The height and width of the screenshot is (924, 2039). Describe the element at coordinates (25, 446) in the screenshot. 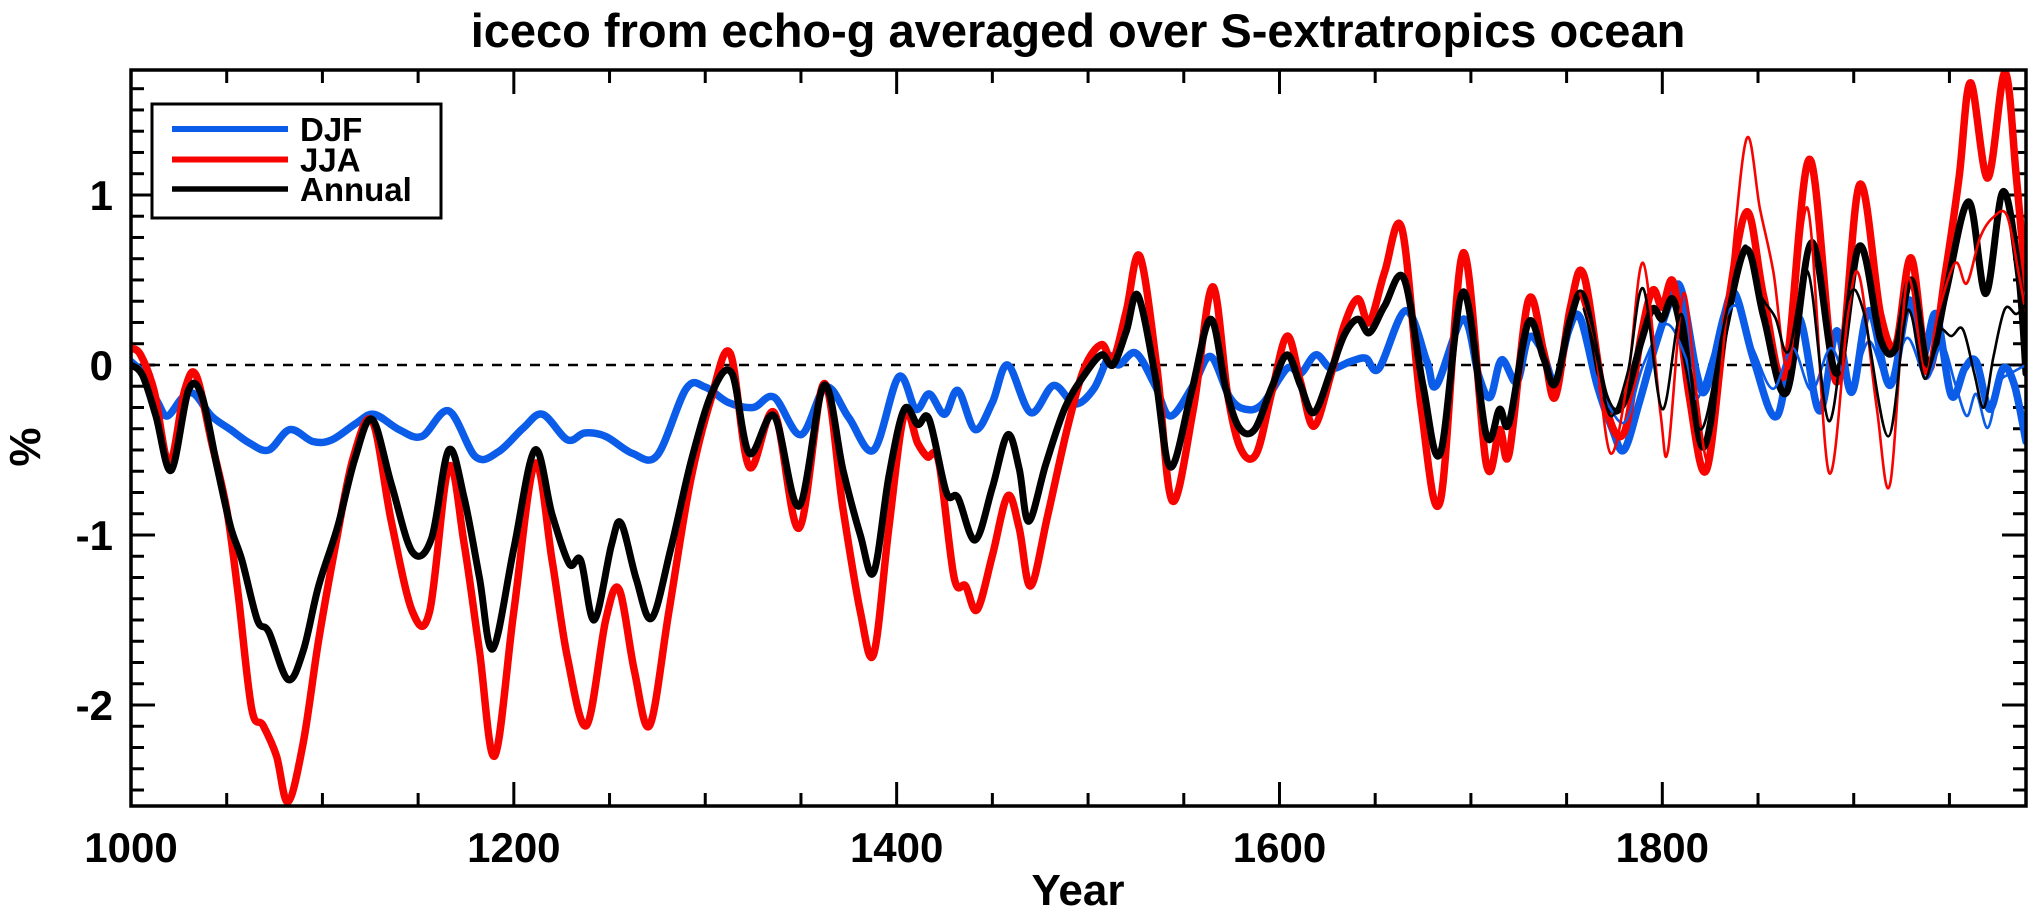

I see `y-axis-title: %` at that location.